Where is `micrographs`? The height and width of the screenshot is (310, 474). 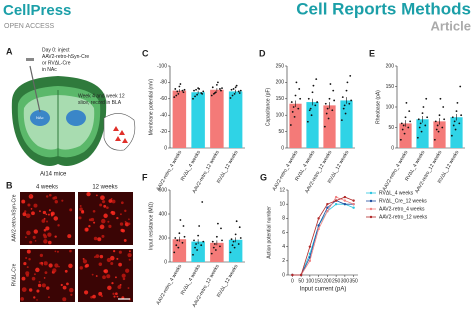
micrographs is located at coordinates (76, 246).